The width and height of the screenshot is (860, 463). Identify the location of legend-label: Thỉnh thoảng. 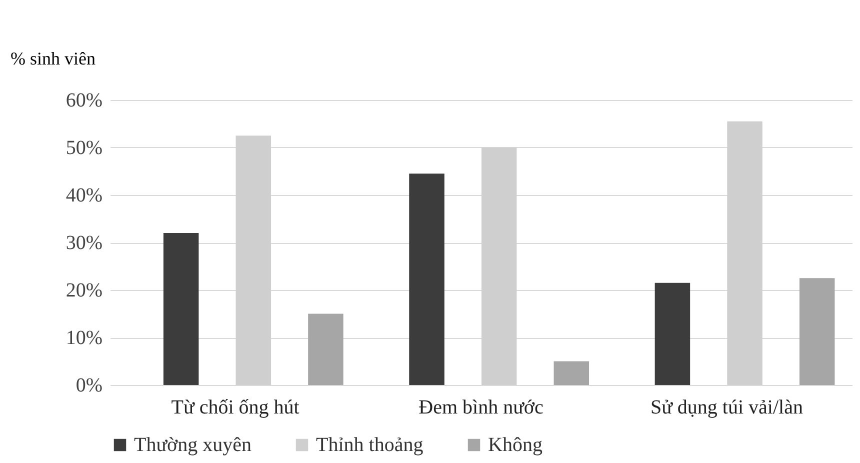
(370, 445).